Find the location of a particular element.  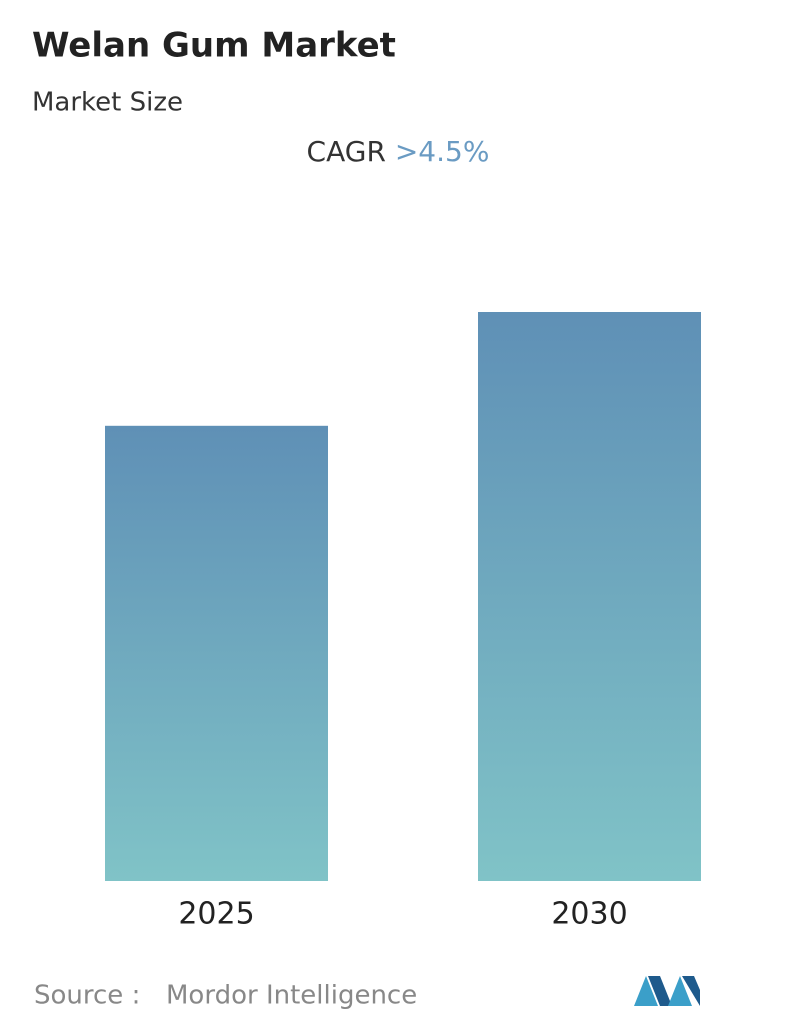

cagr: CAGR >4.5% is located at coordinates (398, 151).